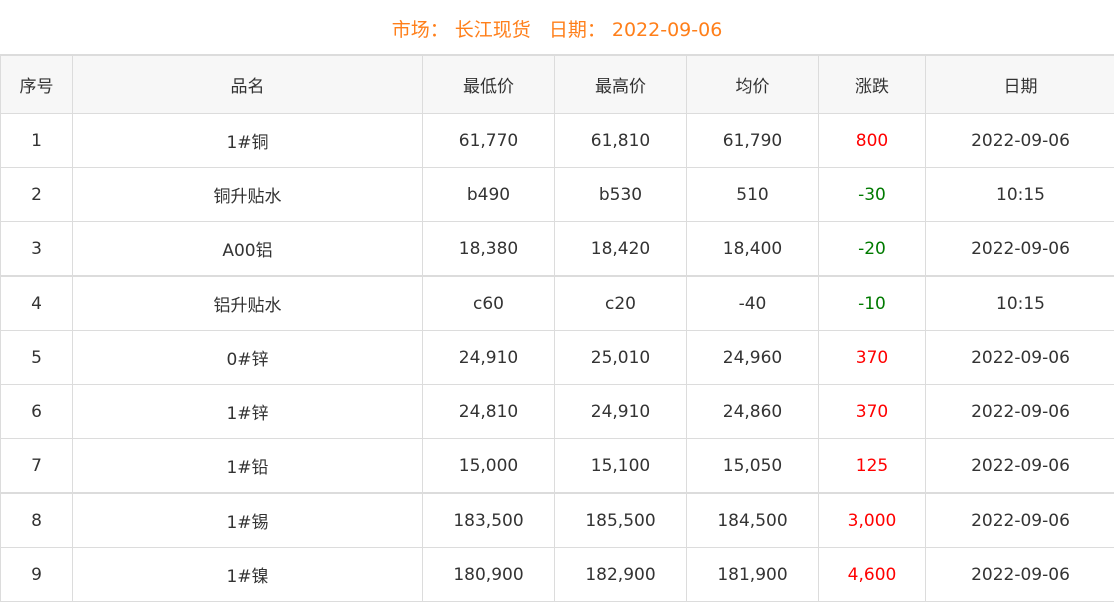  Describe the element at coordinates (621, 84) in the screenshot. I see `col-header-high: 最高价` at that location.